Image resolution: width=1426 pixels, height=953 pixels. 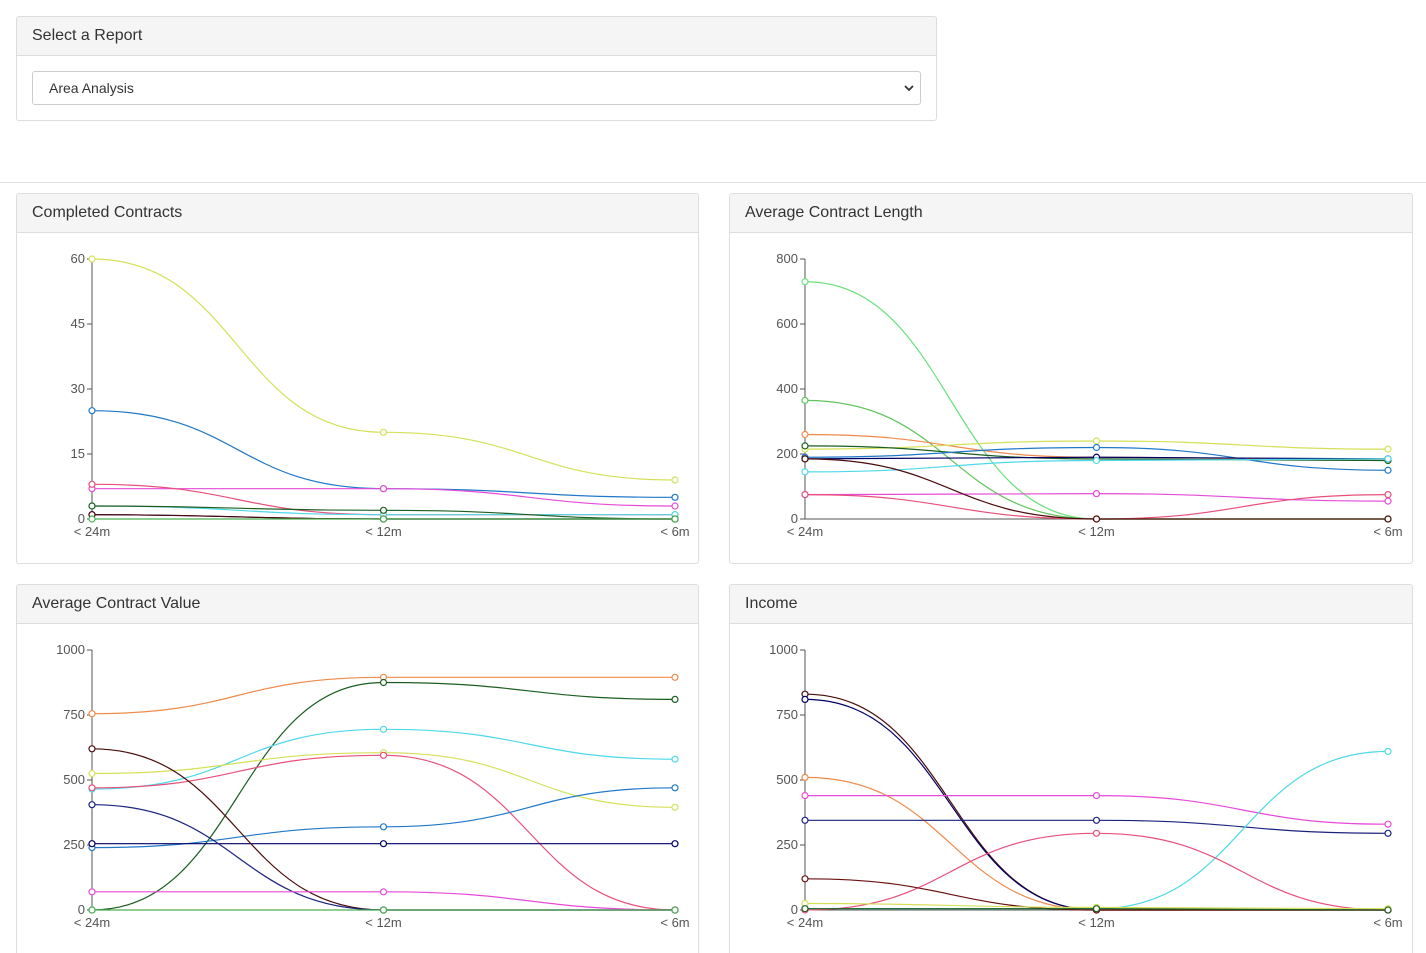 I want to click on y-tick-label: 600, so click(x=787, y=323).